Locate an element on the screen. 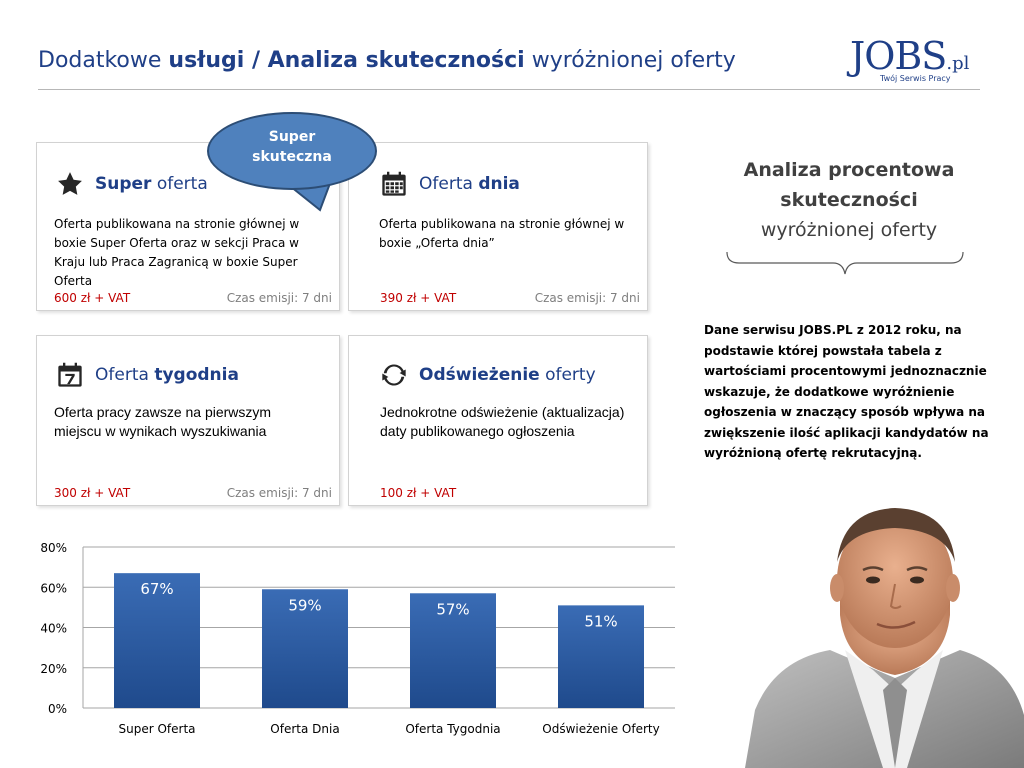  side-heading-line-3: wyróżnionej oferty is located at coordinates (849, 230).